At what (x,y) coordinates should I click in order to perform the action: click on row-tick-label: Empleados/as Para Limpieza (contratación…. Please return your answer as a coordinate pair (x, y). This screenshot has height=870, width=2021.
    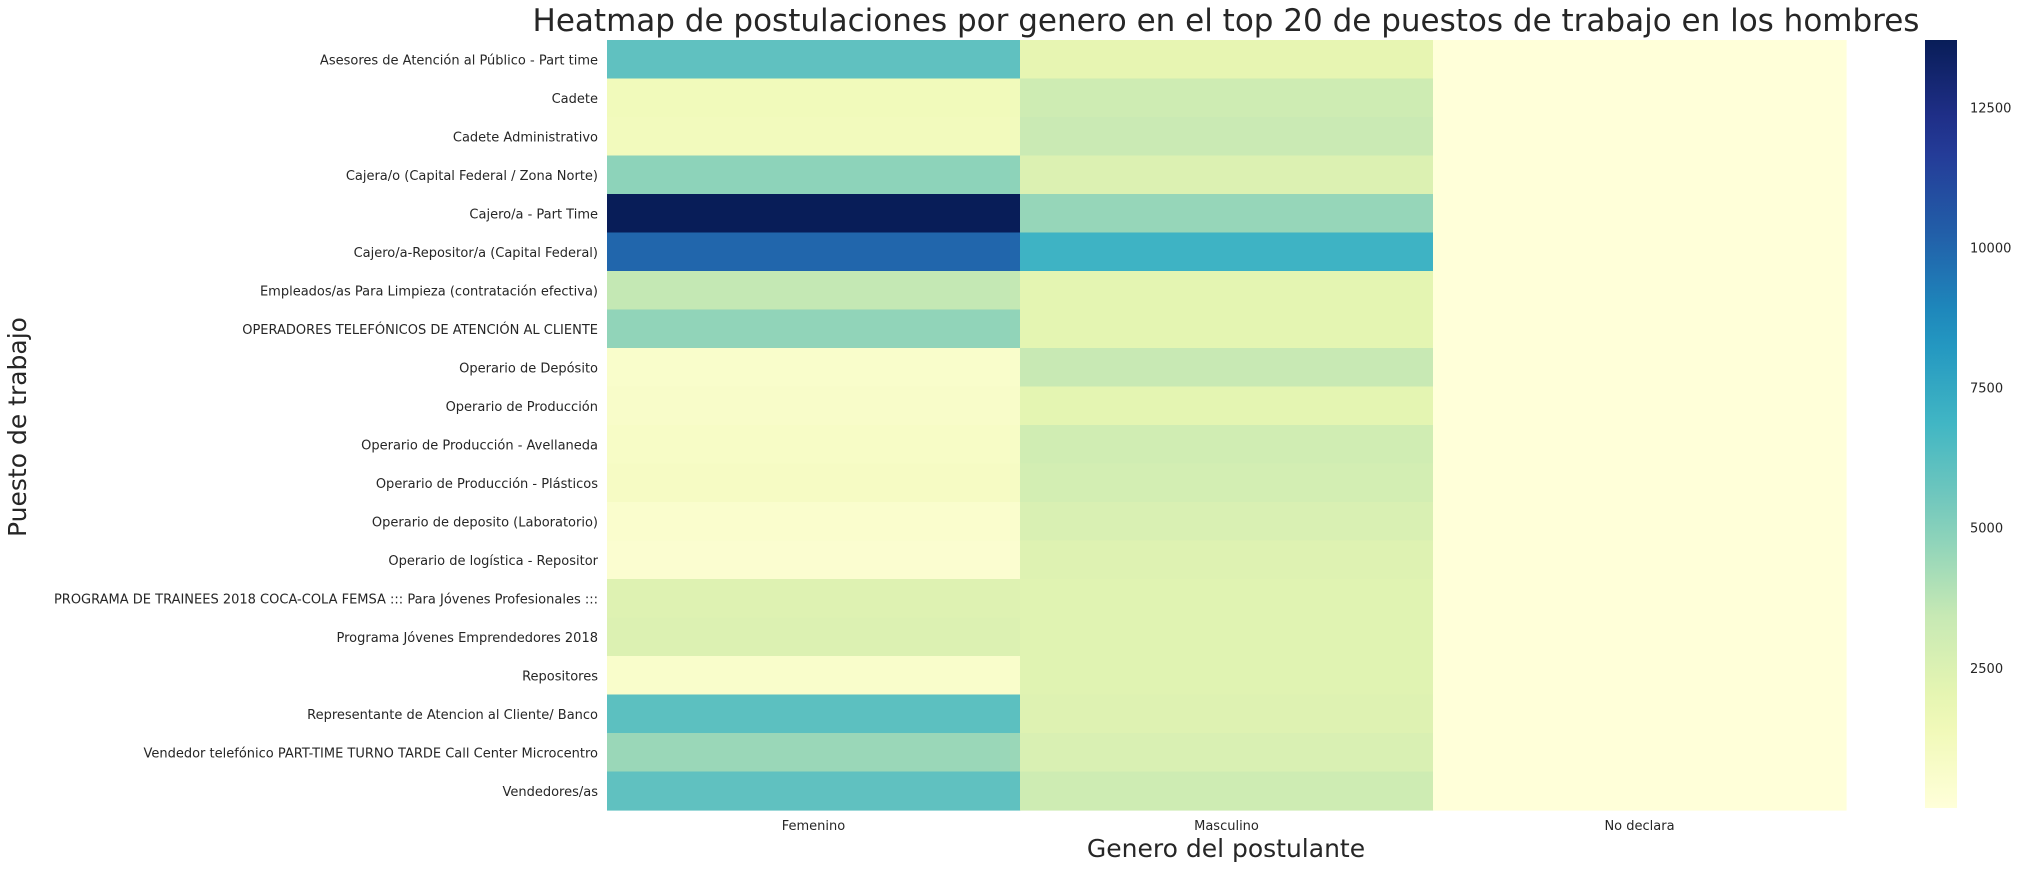
    Looking at the image, I should click on (429, 291).